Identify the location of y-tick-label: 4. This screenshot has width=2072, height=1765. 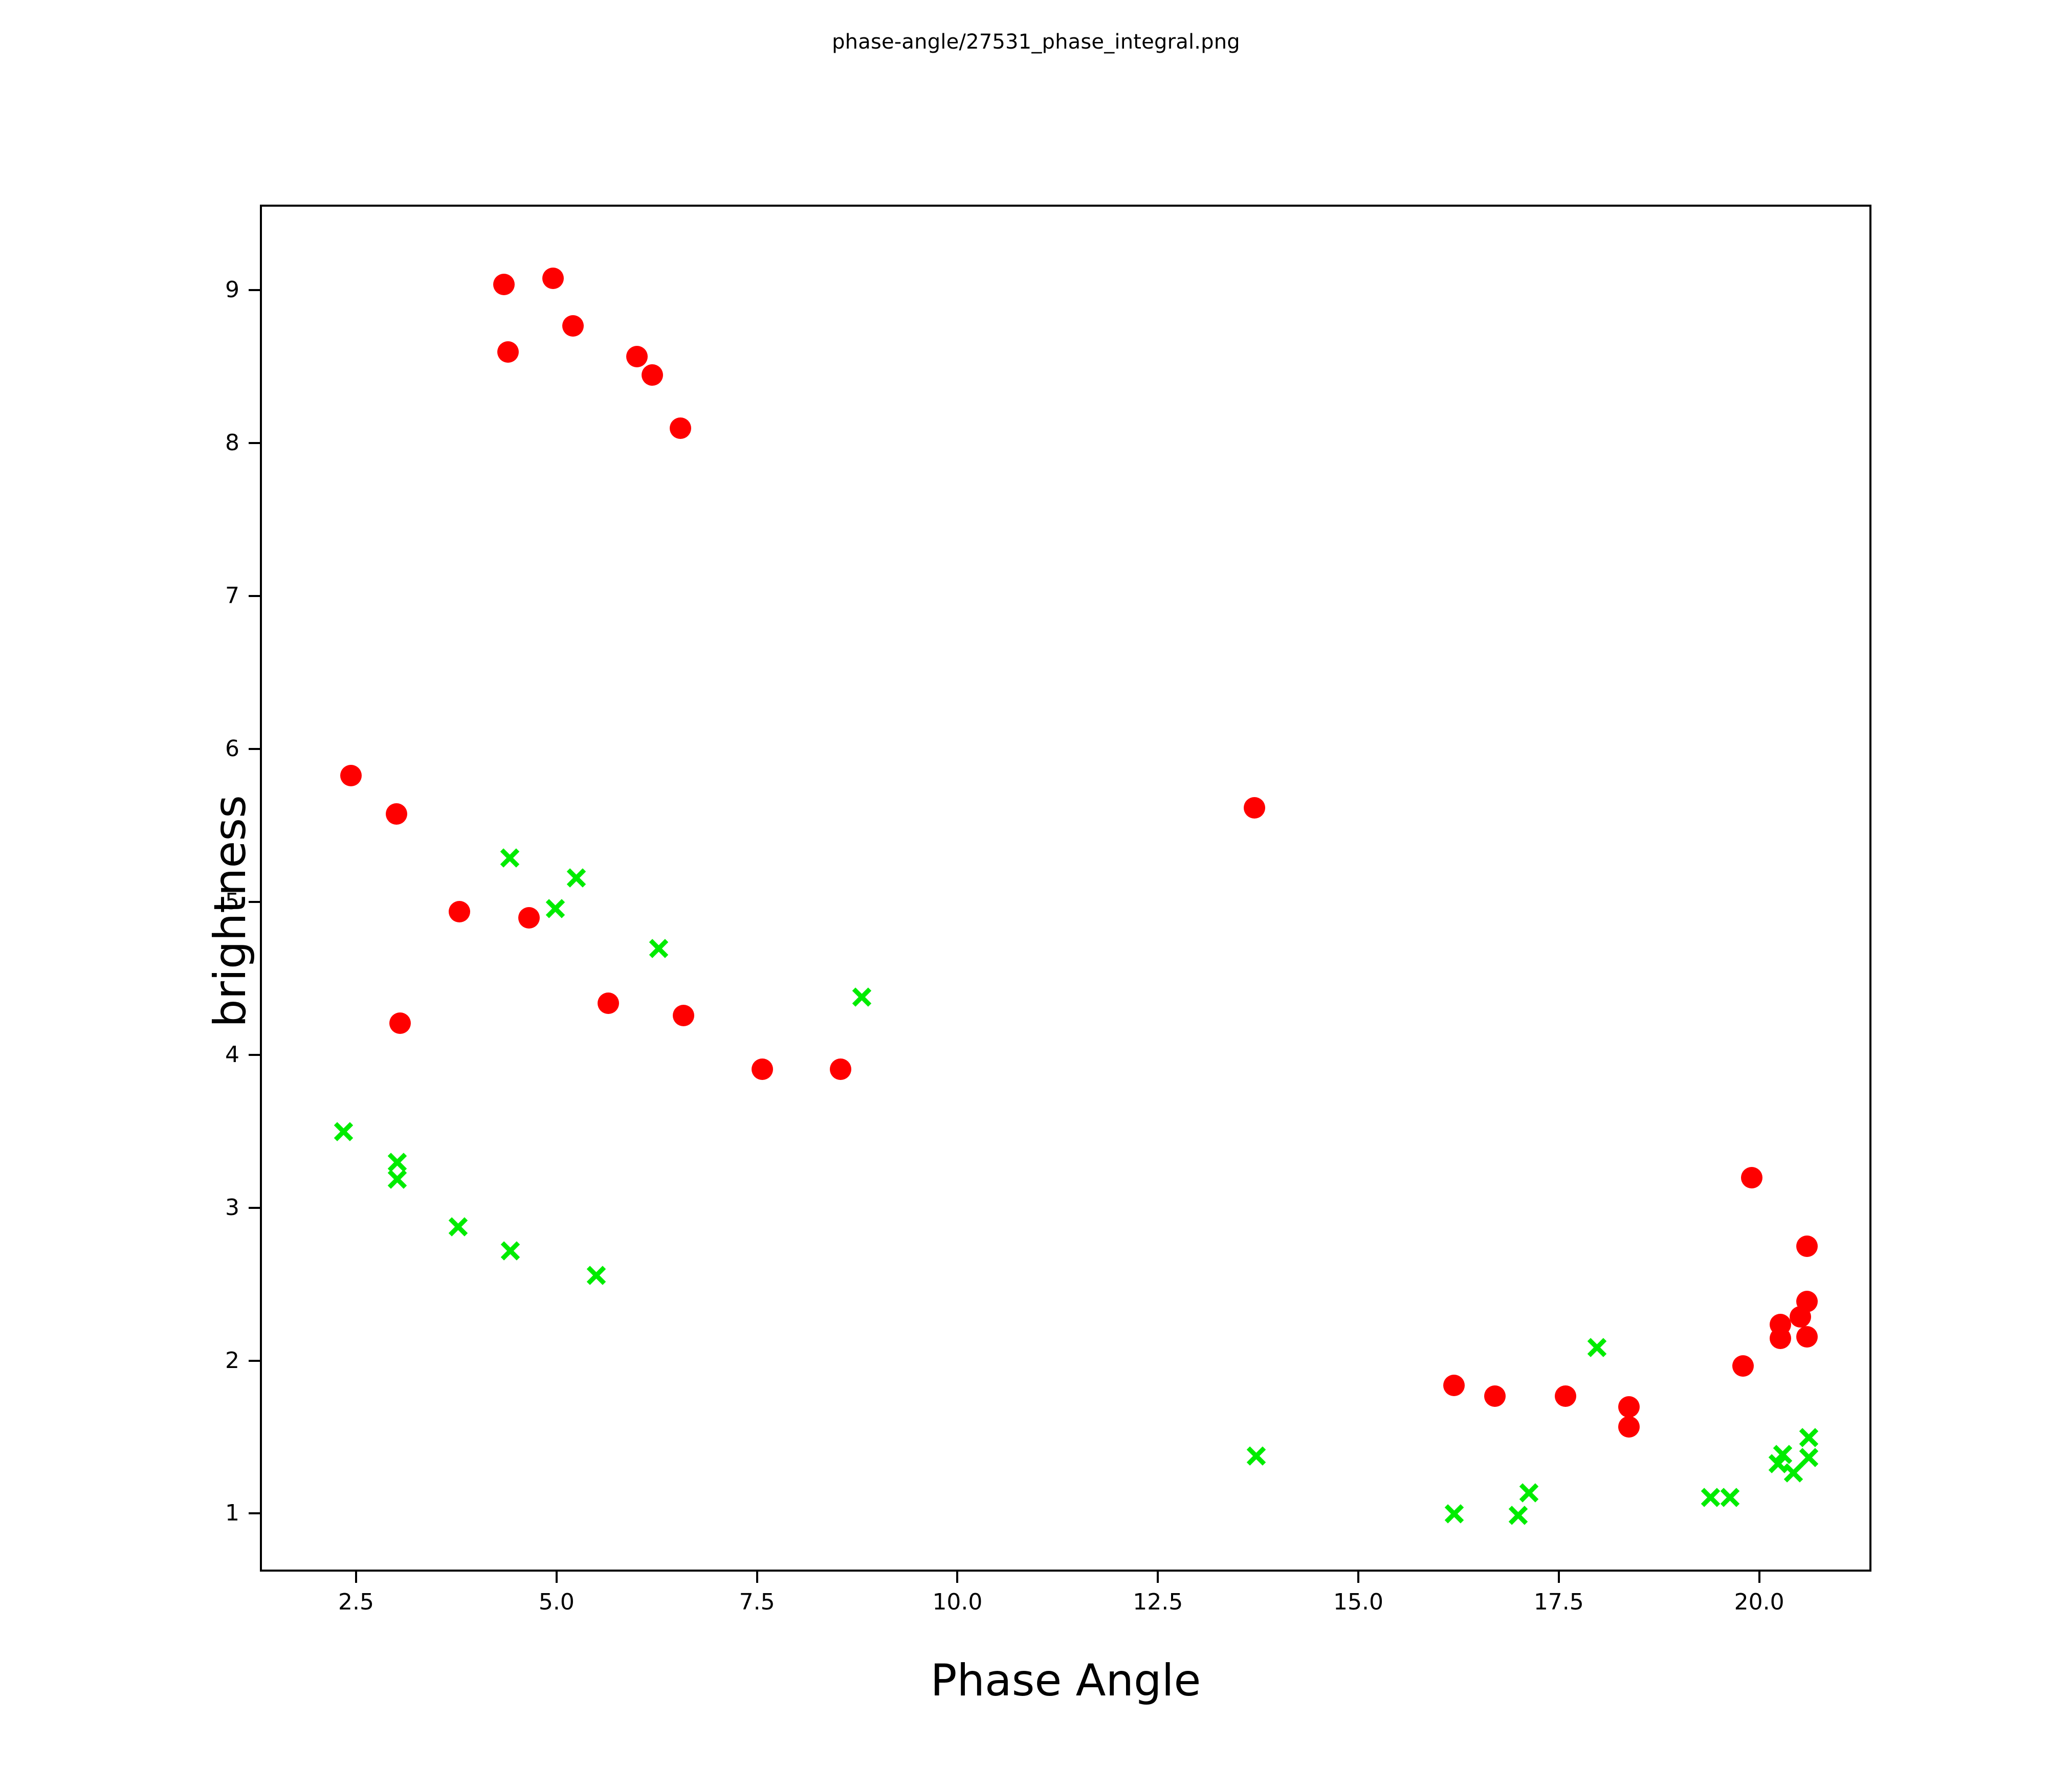
(232, 1054).